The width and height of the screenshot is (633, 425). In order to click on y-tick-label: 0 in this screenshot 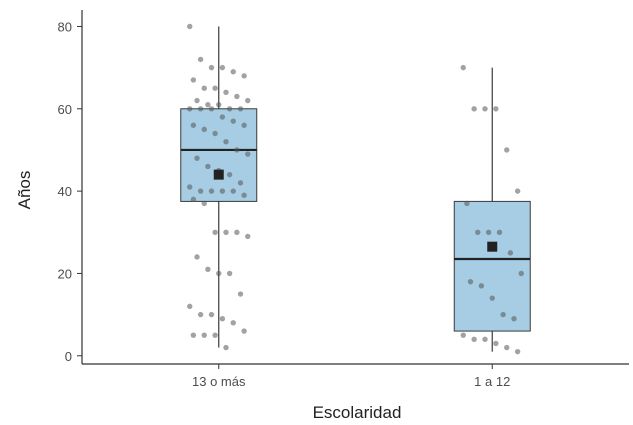, I will do `click(68, 356)`.